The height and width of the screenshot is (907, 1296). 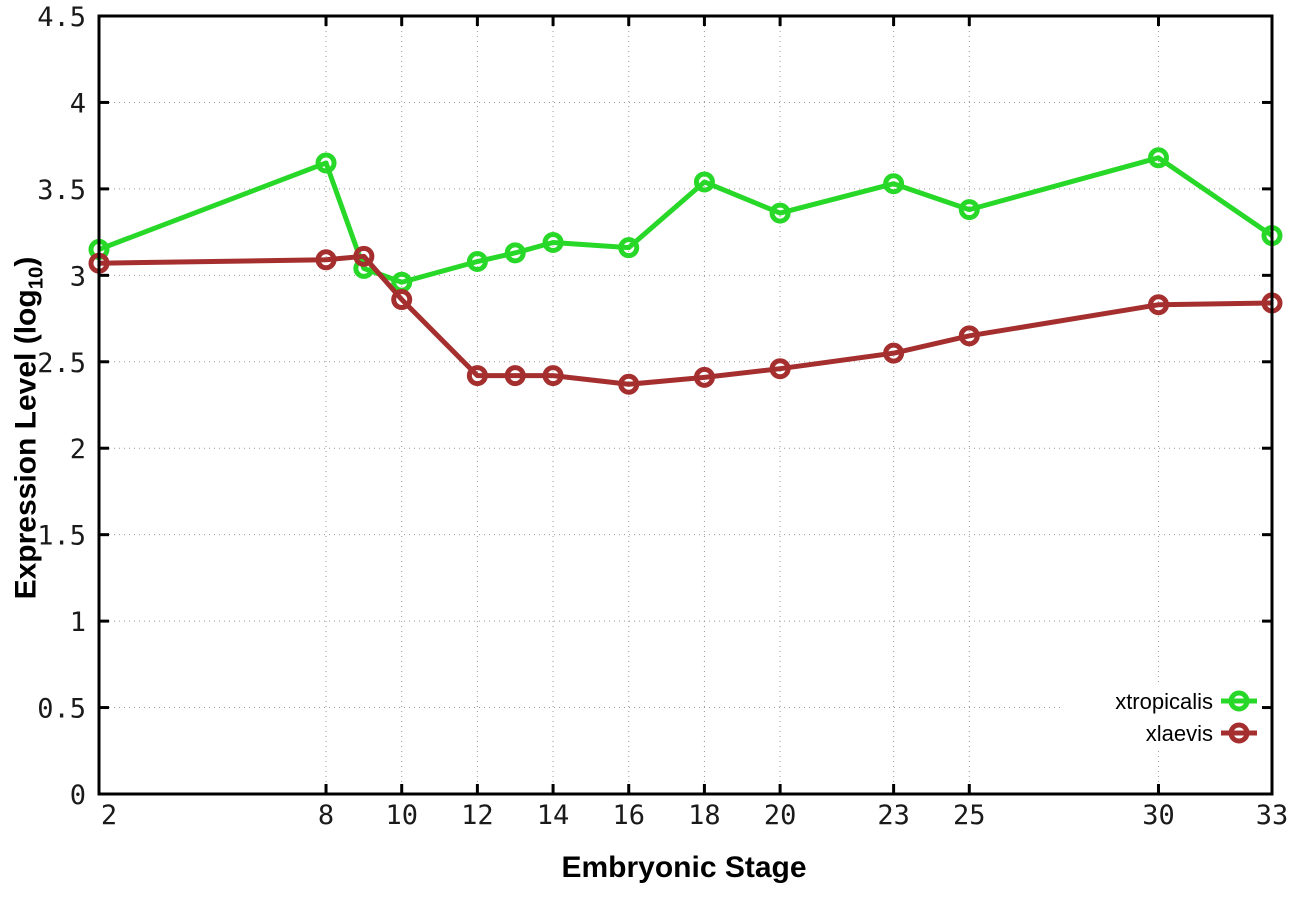 What do you see at coordinates (36, 278) in the screenshot?
I see `y-axis-title-subscript: 10` at bounding box center [36, 278].